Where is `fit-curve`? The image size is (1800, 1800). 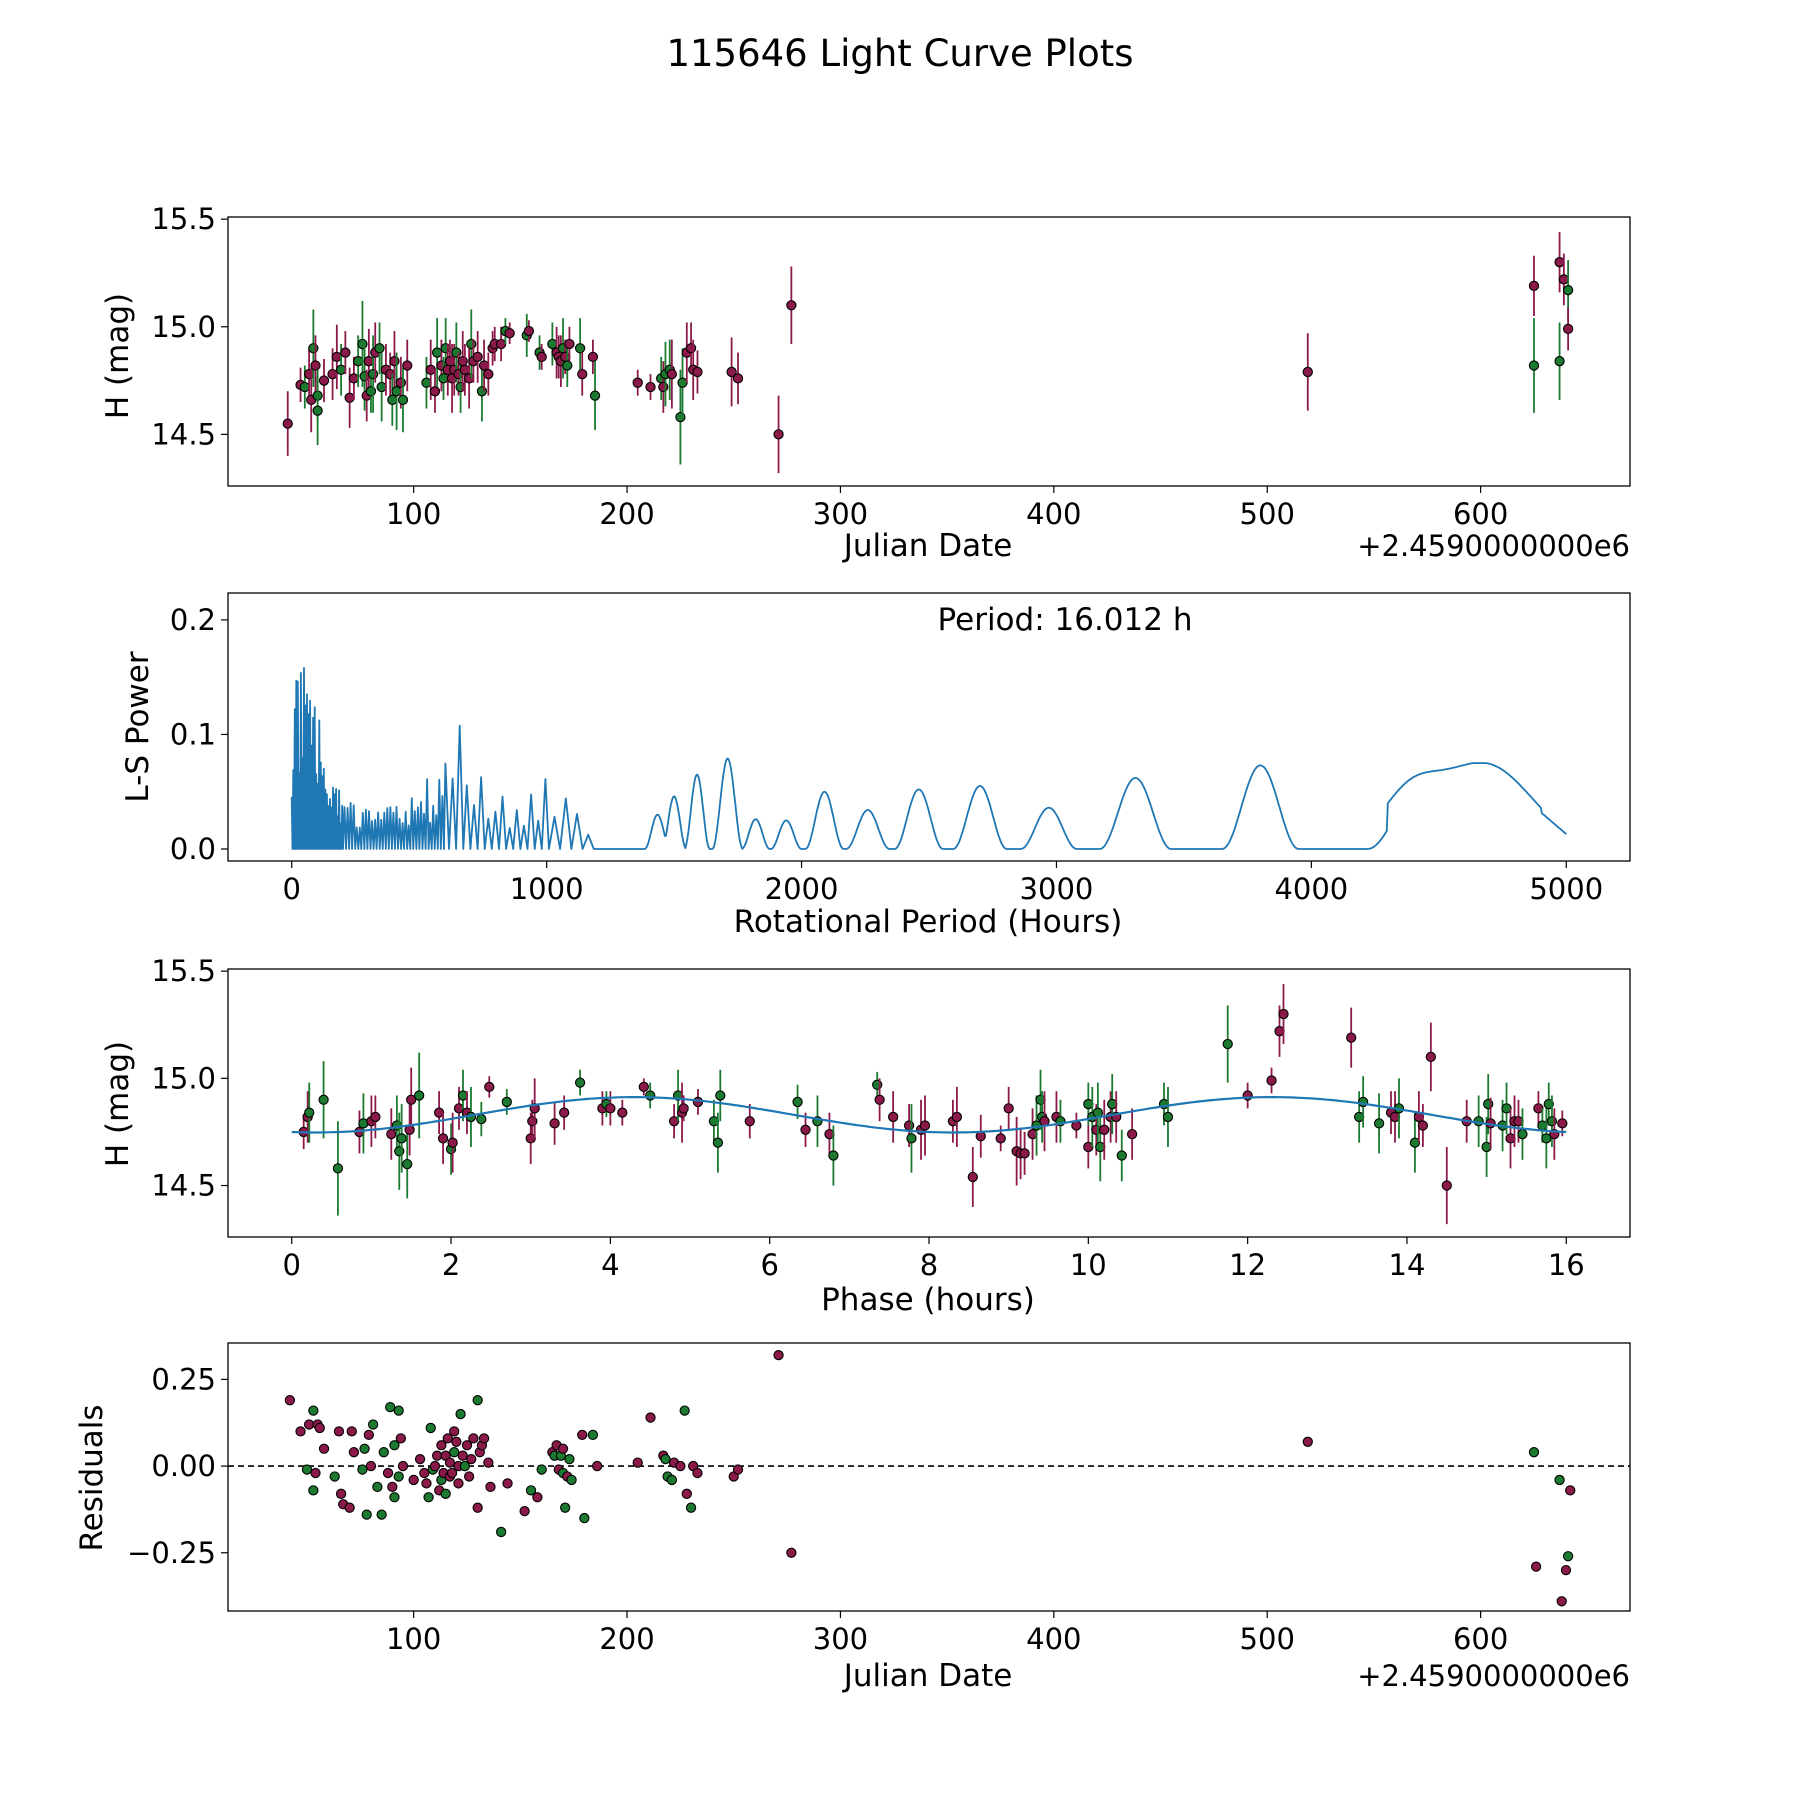 fit-curve is located at coordinates (929, 1115).